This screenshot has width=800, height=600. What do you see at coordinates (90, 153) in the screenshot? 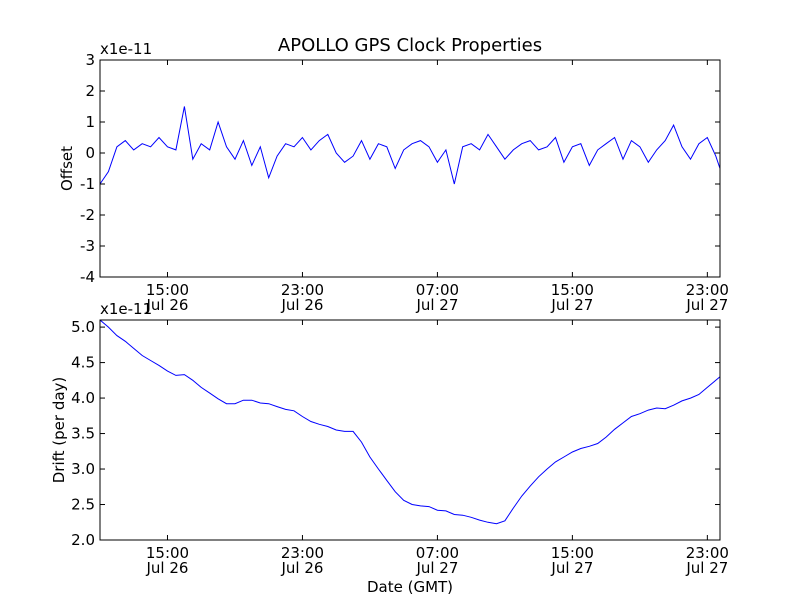
I see `offset-y-tick-label: 0` at bounding box center [90, 153].